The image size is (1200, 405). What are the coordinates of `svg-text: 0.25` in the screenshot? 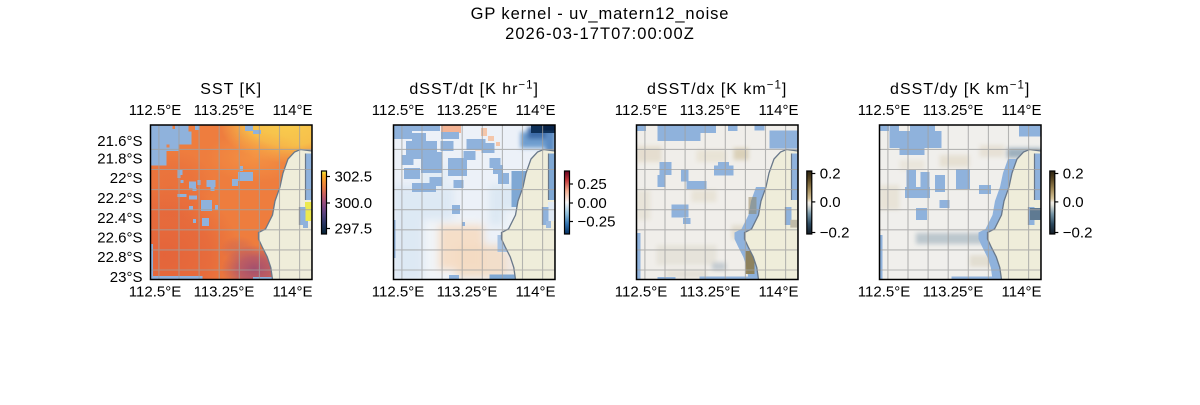 It's located at (592, 184).